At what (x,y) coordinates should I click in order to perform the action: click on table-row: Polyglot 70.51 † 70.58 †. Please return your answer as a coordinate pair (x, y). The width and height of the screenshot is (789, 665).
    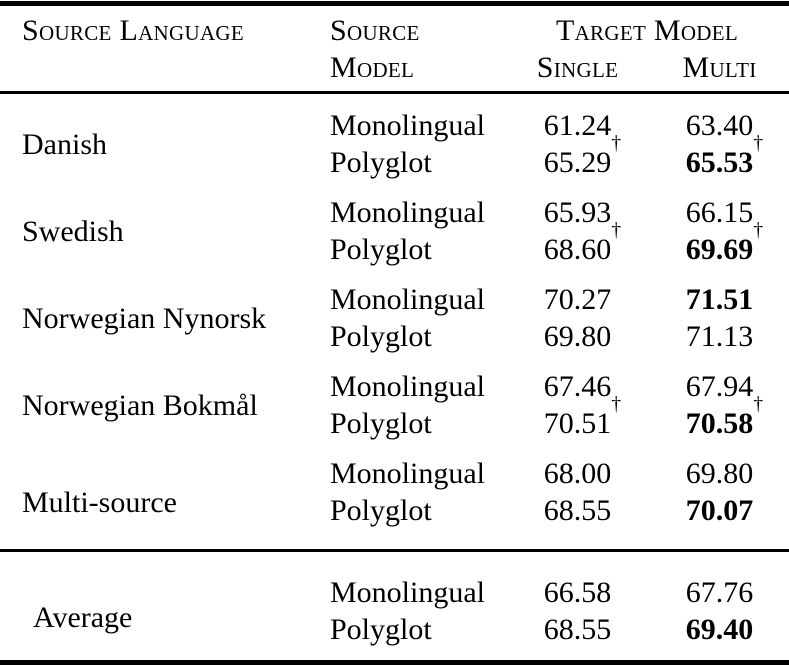
    Looking at the image, I should click on (394, 418).